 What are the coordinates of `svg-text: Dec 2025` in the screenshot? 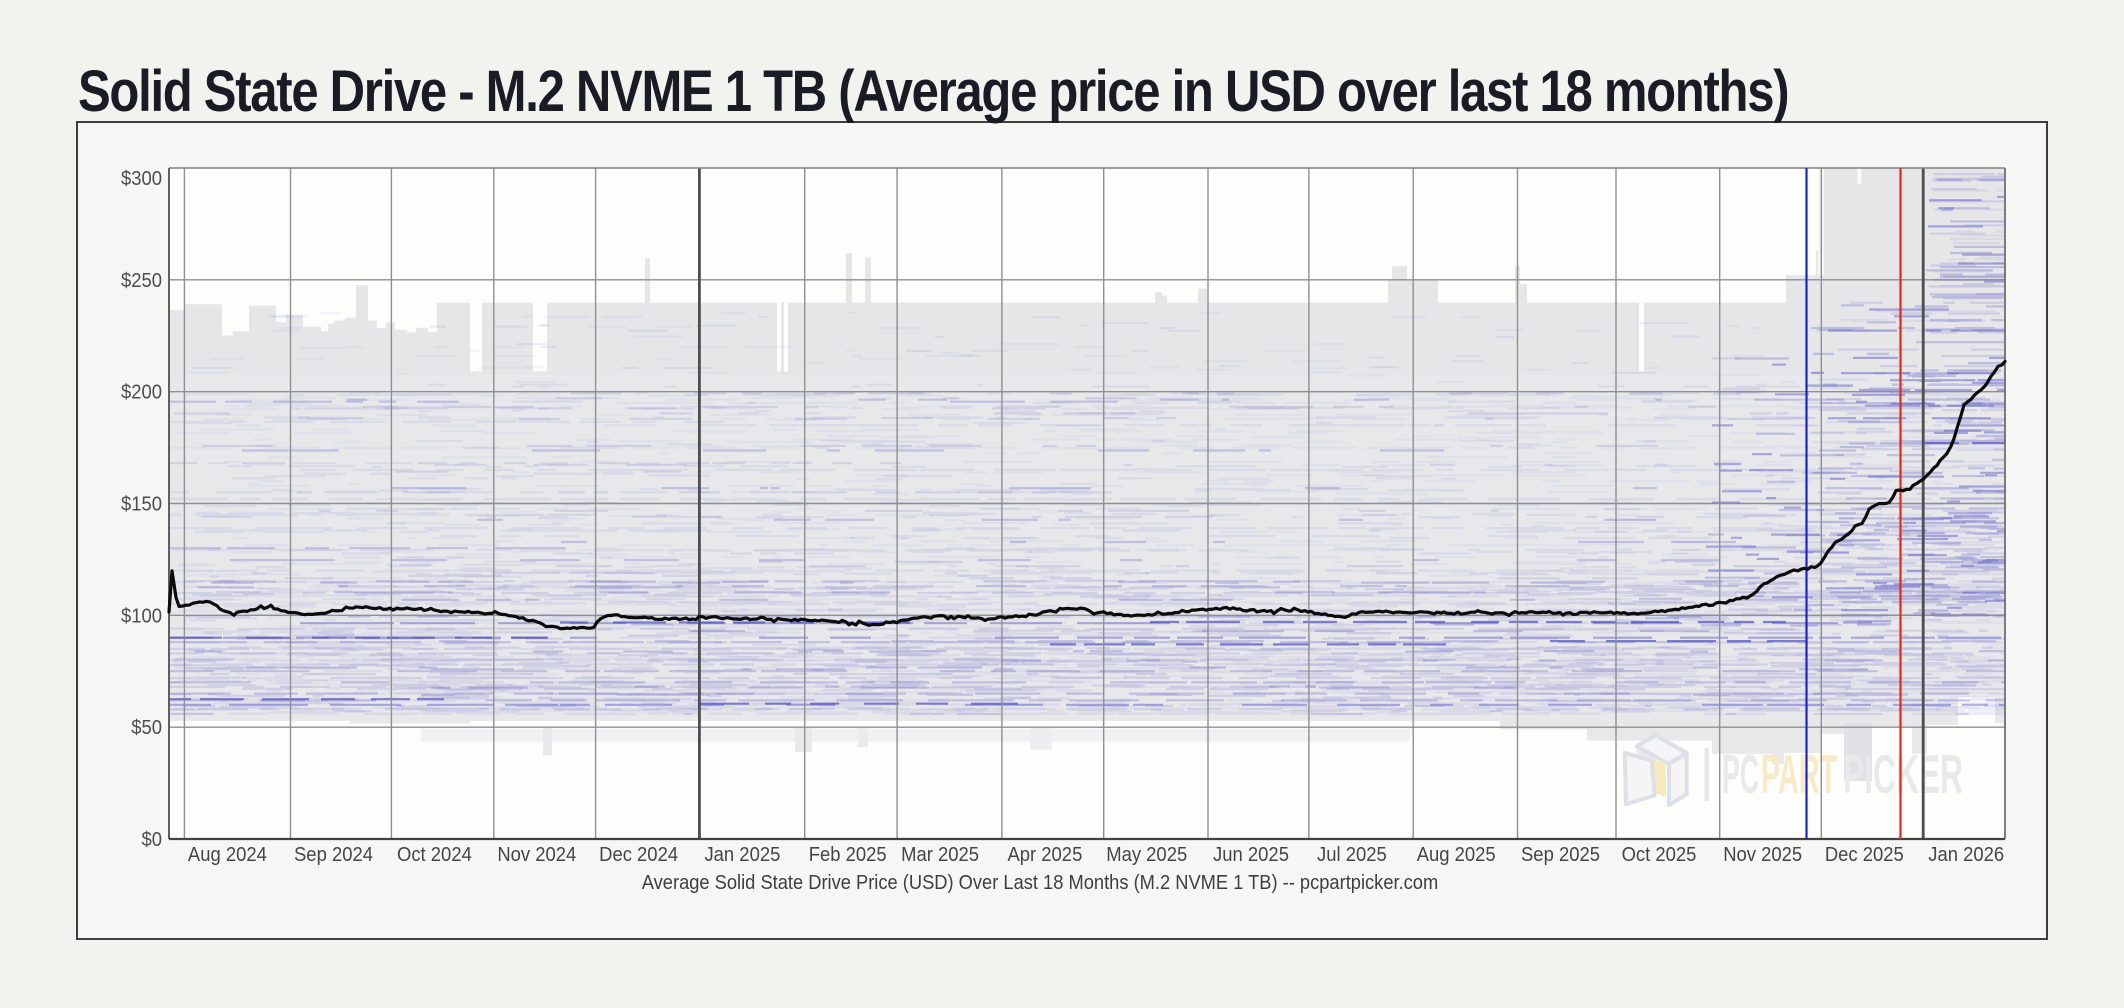 It's located at (1864, 854).